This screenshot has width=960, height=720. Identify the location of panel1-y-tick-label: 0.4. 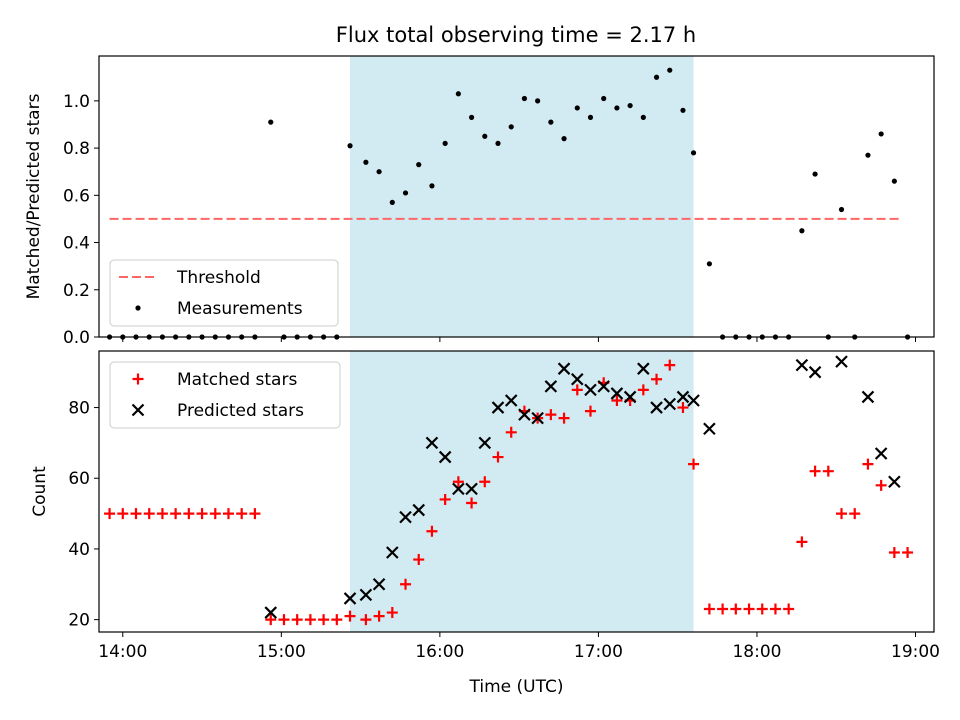
(76, 244).